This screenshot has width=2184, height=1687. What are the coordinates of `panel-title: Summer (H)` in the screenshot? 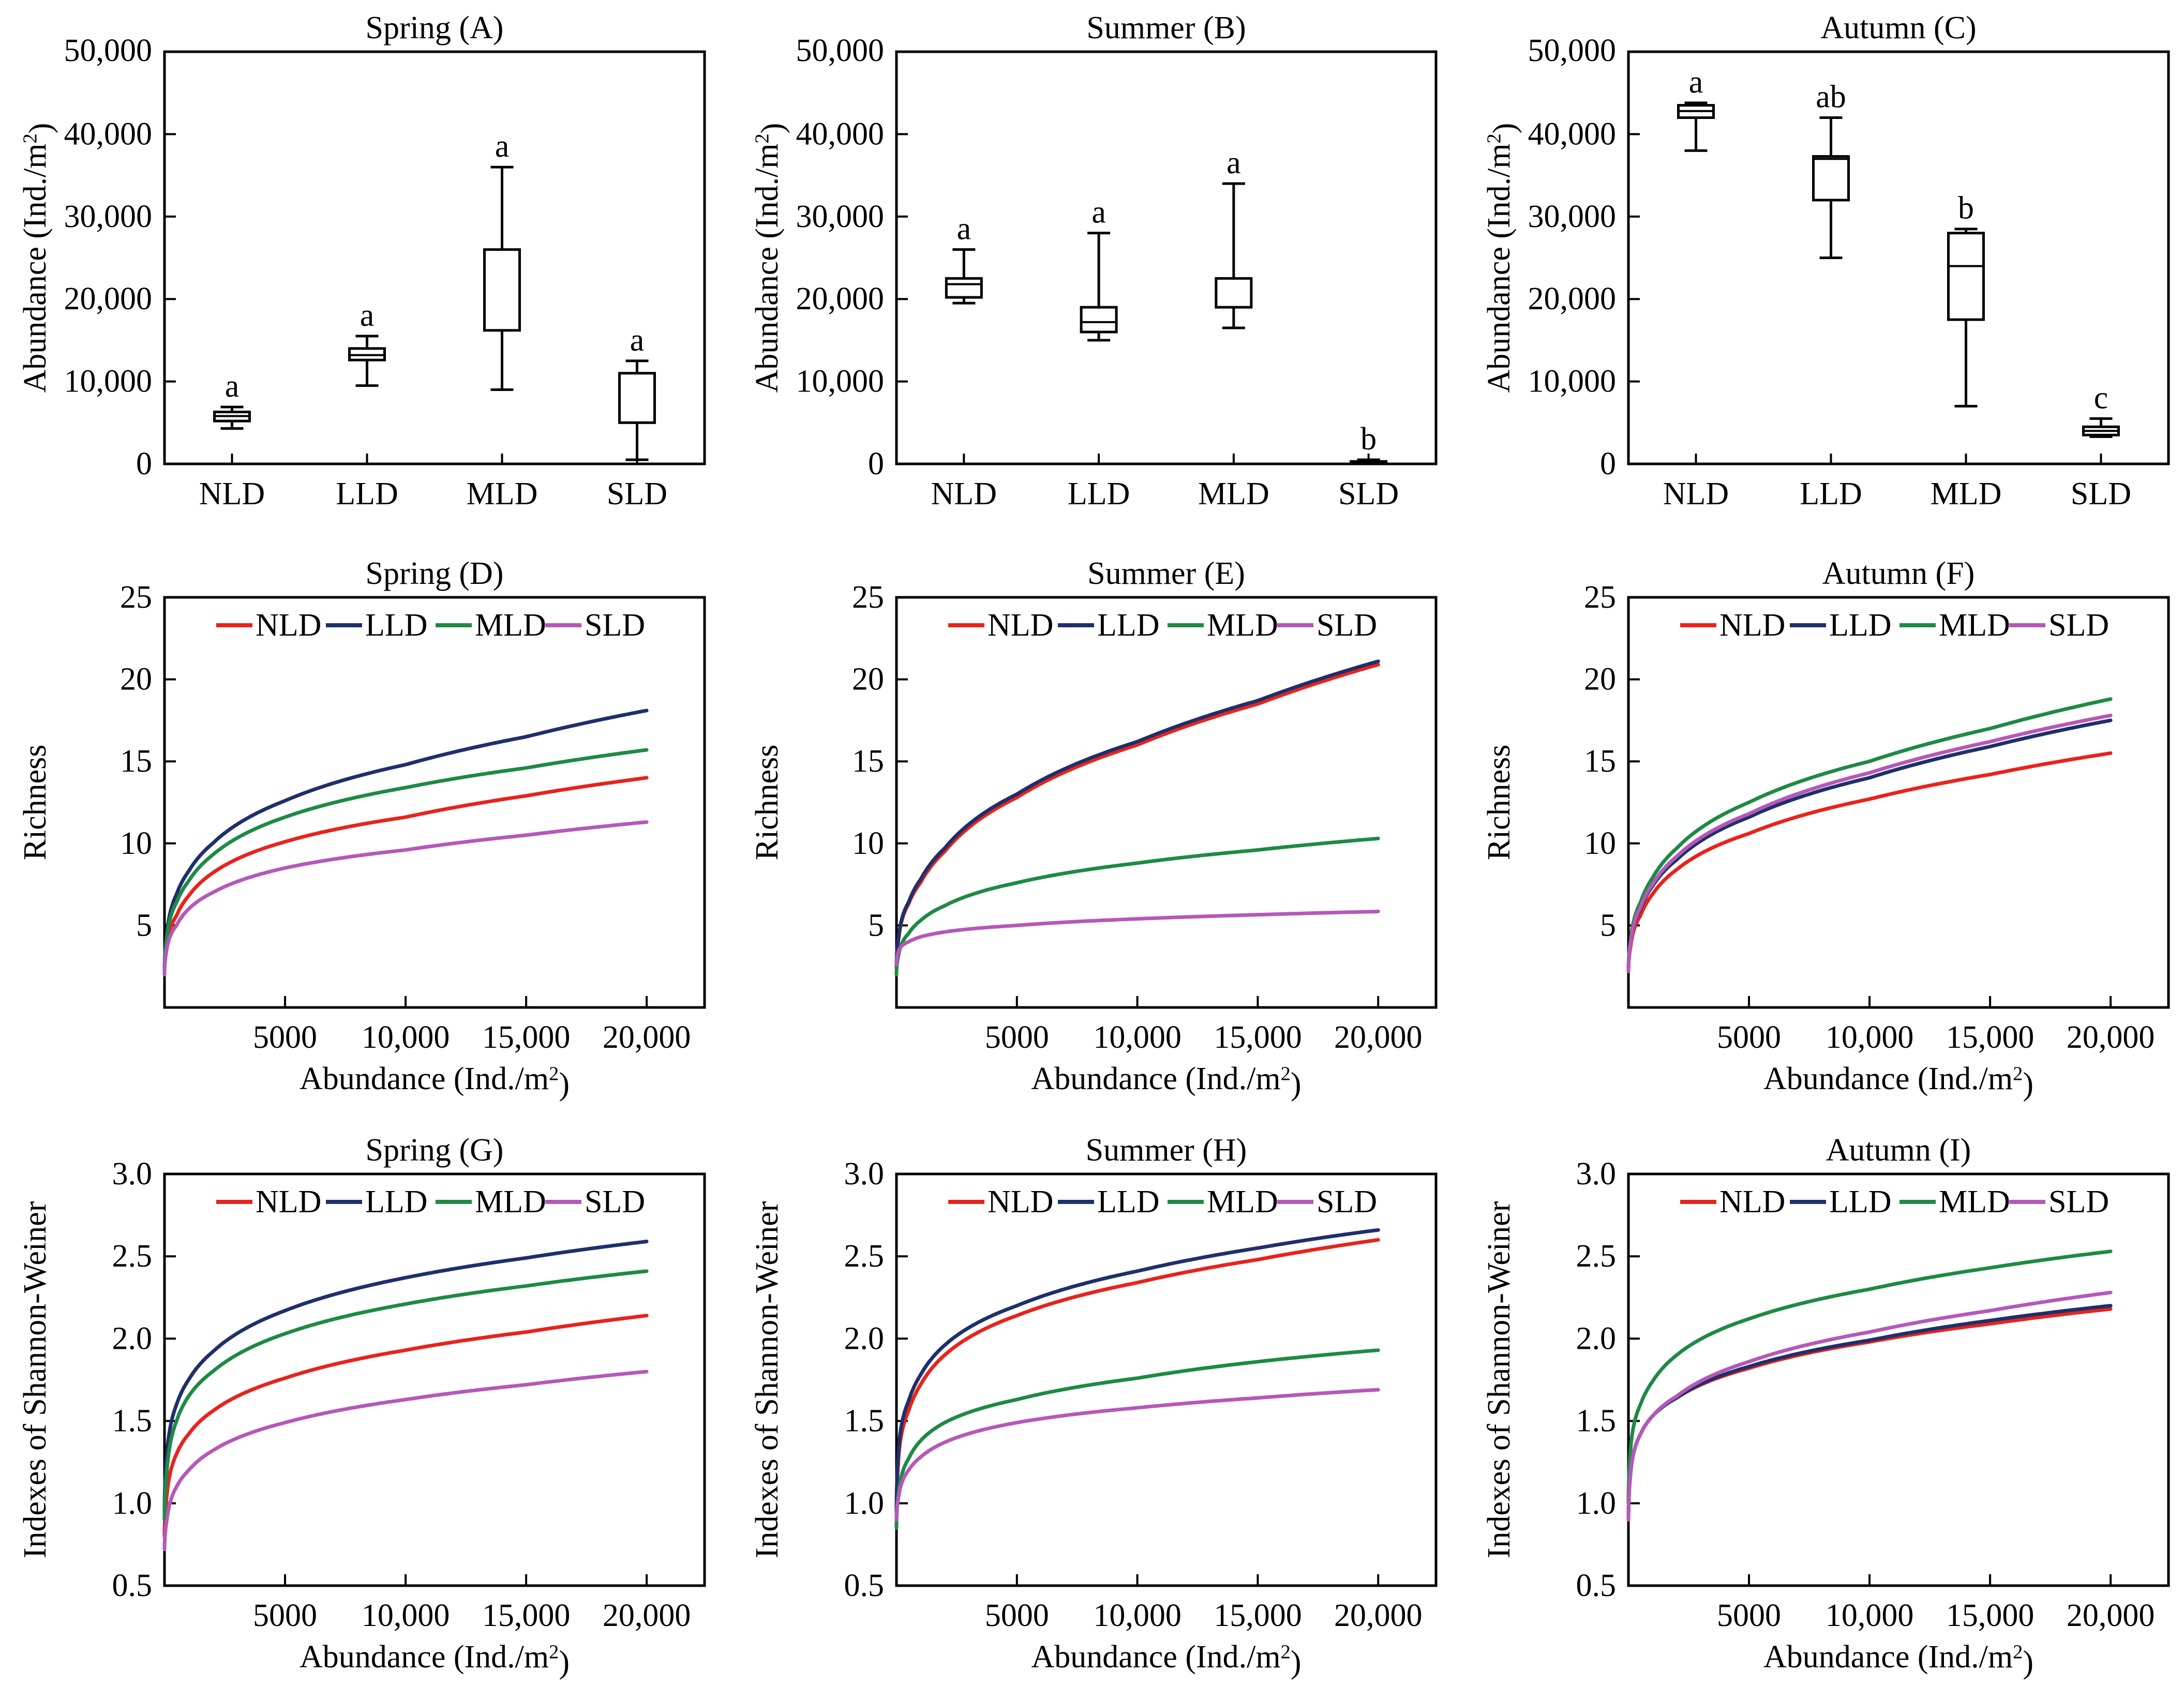 It's located at (1166, 1150).